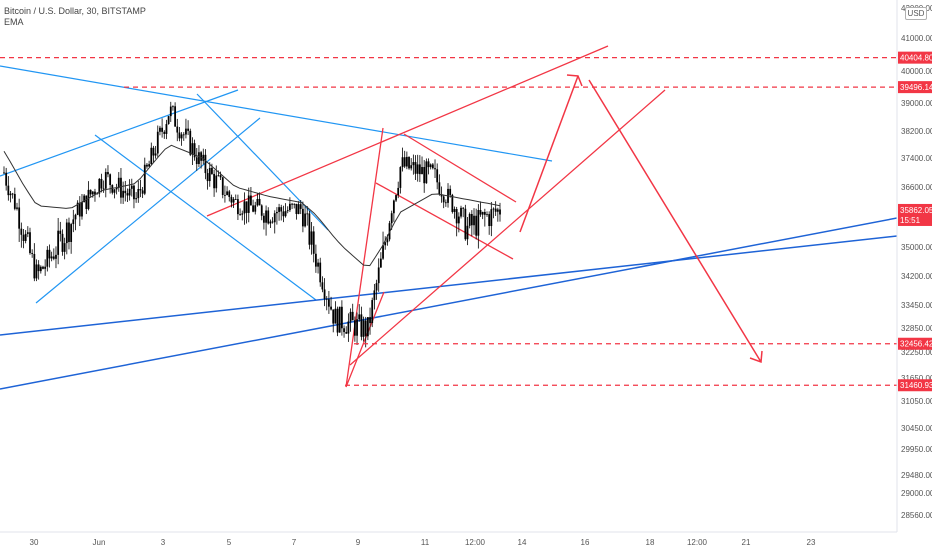 This screenshot has height=550, width=932. Describe the element at coordinates (916, 38) in the screenshot. I see `price-tick-label: 41000.00` at that location.